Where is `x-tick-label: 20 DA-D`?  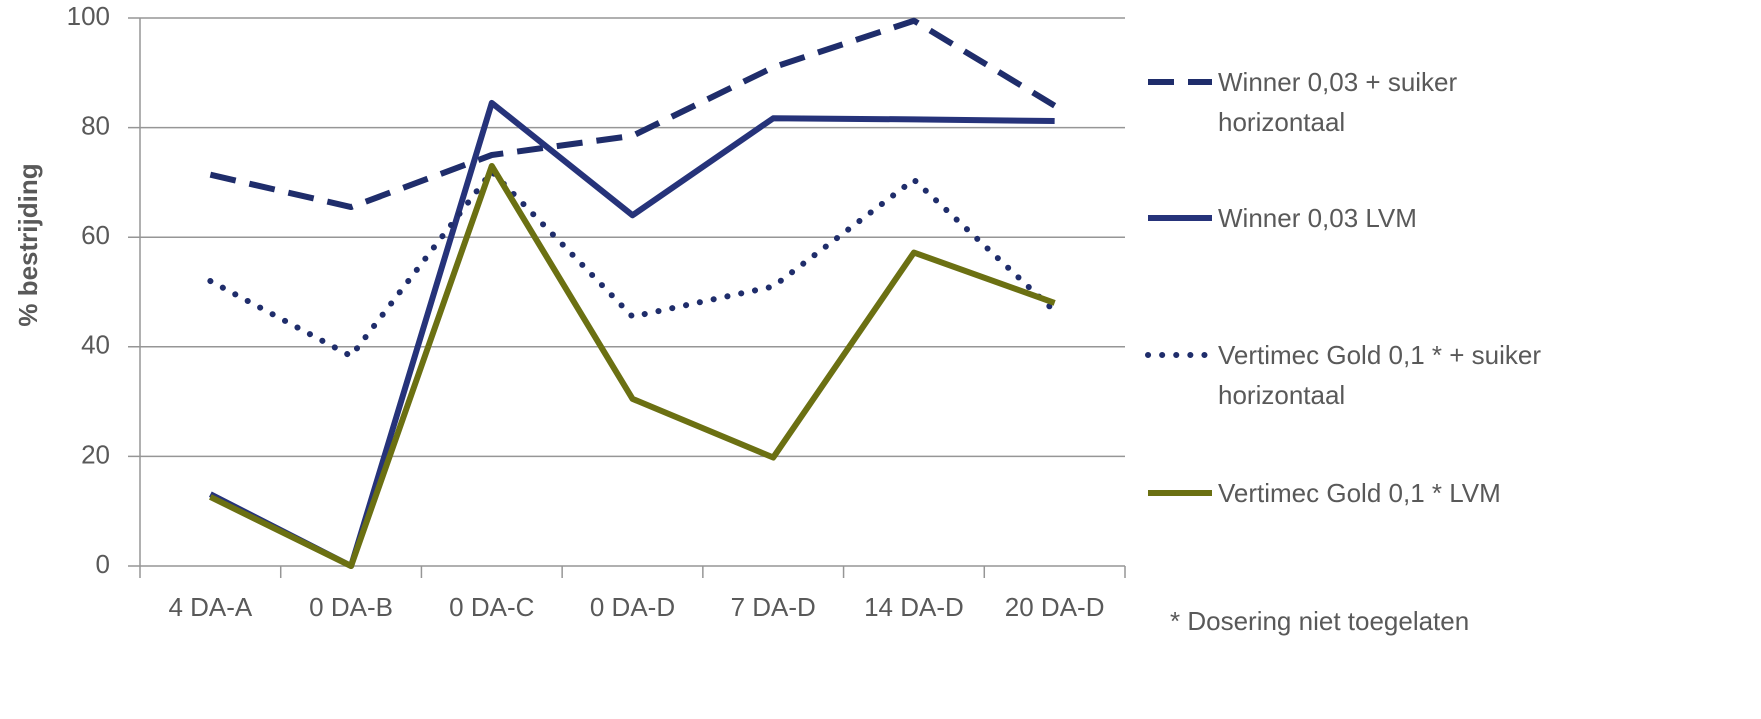
x-tick-label: 20 DA-D is located at coordinates (1055, 607).